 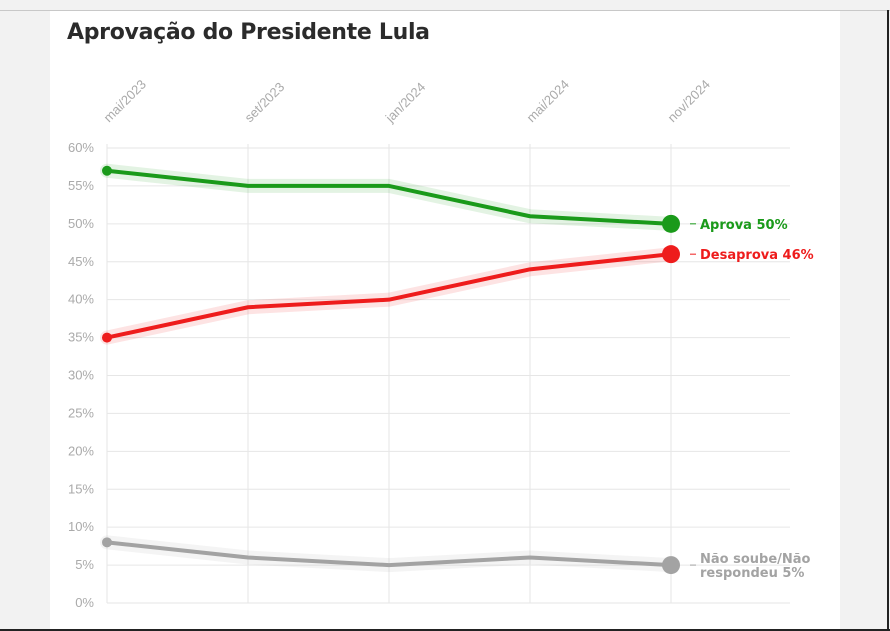 I want to click on x-tick-label: mai/2023, so click(x=125, y=101).